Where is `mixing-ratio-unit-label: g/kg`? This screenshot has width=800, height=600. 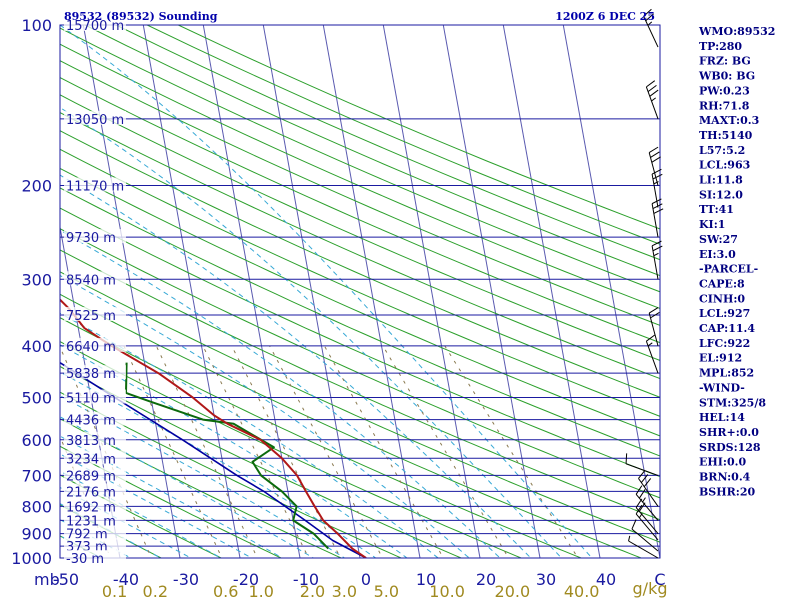
mixing-ratio-unit-label: g/kg is located at coordinates (650, 588).